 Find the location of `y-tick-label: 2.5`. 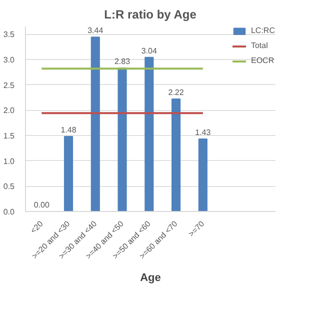

y-tick-label: 2.5 is located at coordinates (9, 85).